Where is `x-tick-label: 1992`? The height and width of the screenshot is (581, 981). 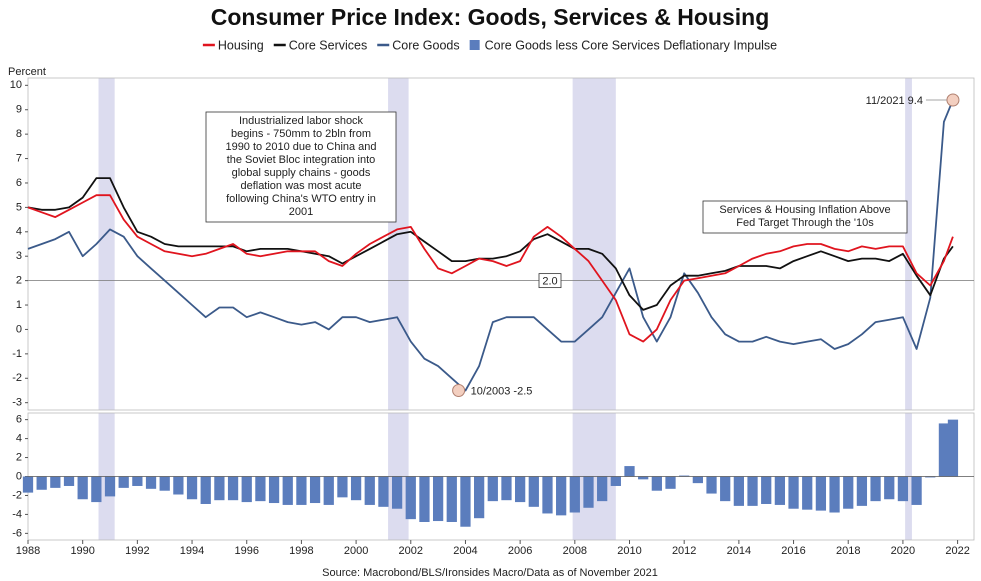 x-tick-label: 1992 is located at coordinates (137, 551).